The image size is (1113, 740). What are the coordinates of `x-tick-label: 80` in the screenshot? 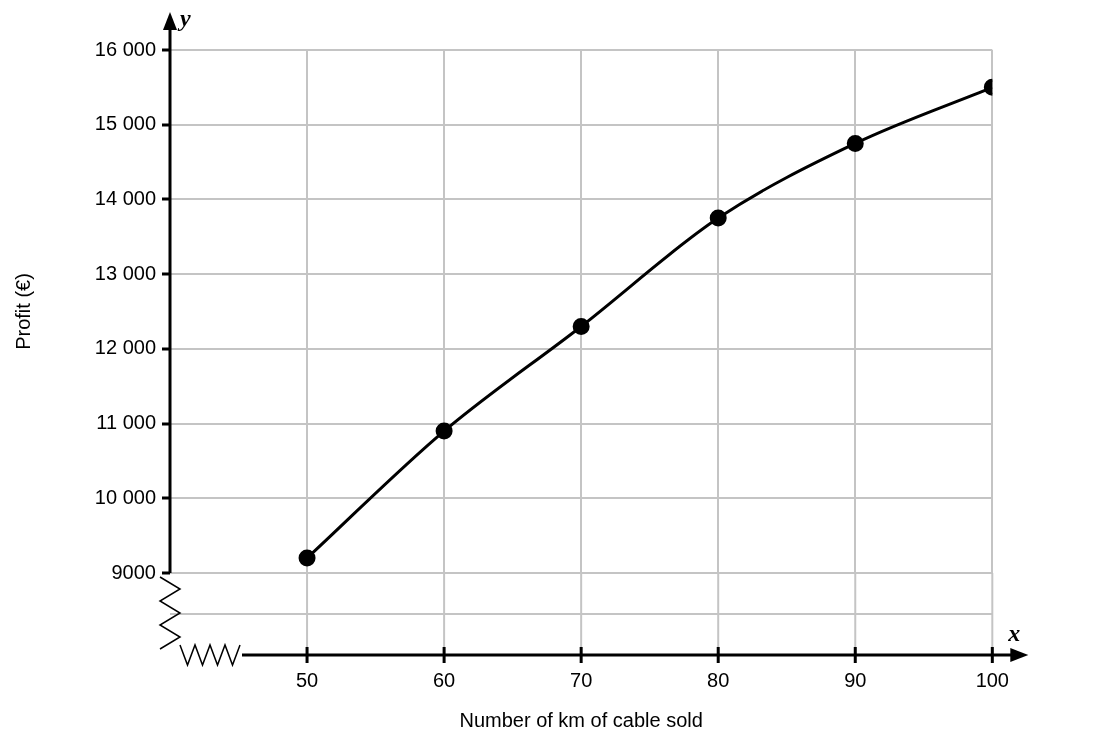 It's located at (718, 679).